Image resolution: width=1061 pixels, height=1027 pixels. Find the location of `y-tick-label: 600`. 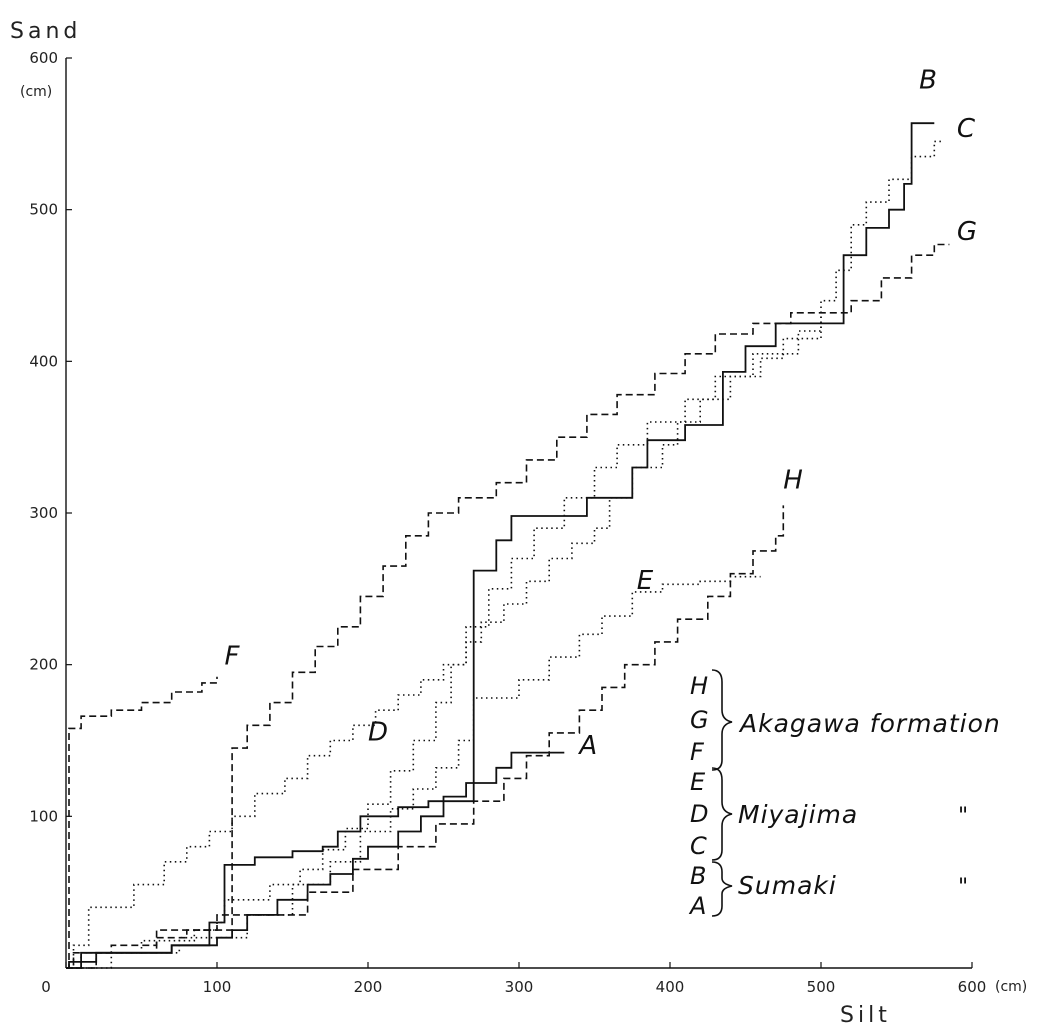

y-tick-label: 600 is located at coordinates (43, 58).